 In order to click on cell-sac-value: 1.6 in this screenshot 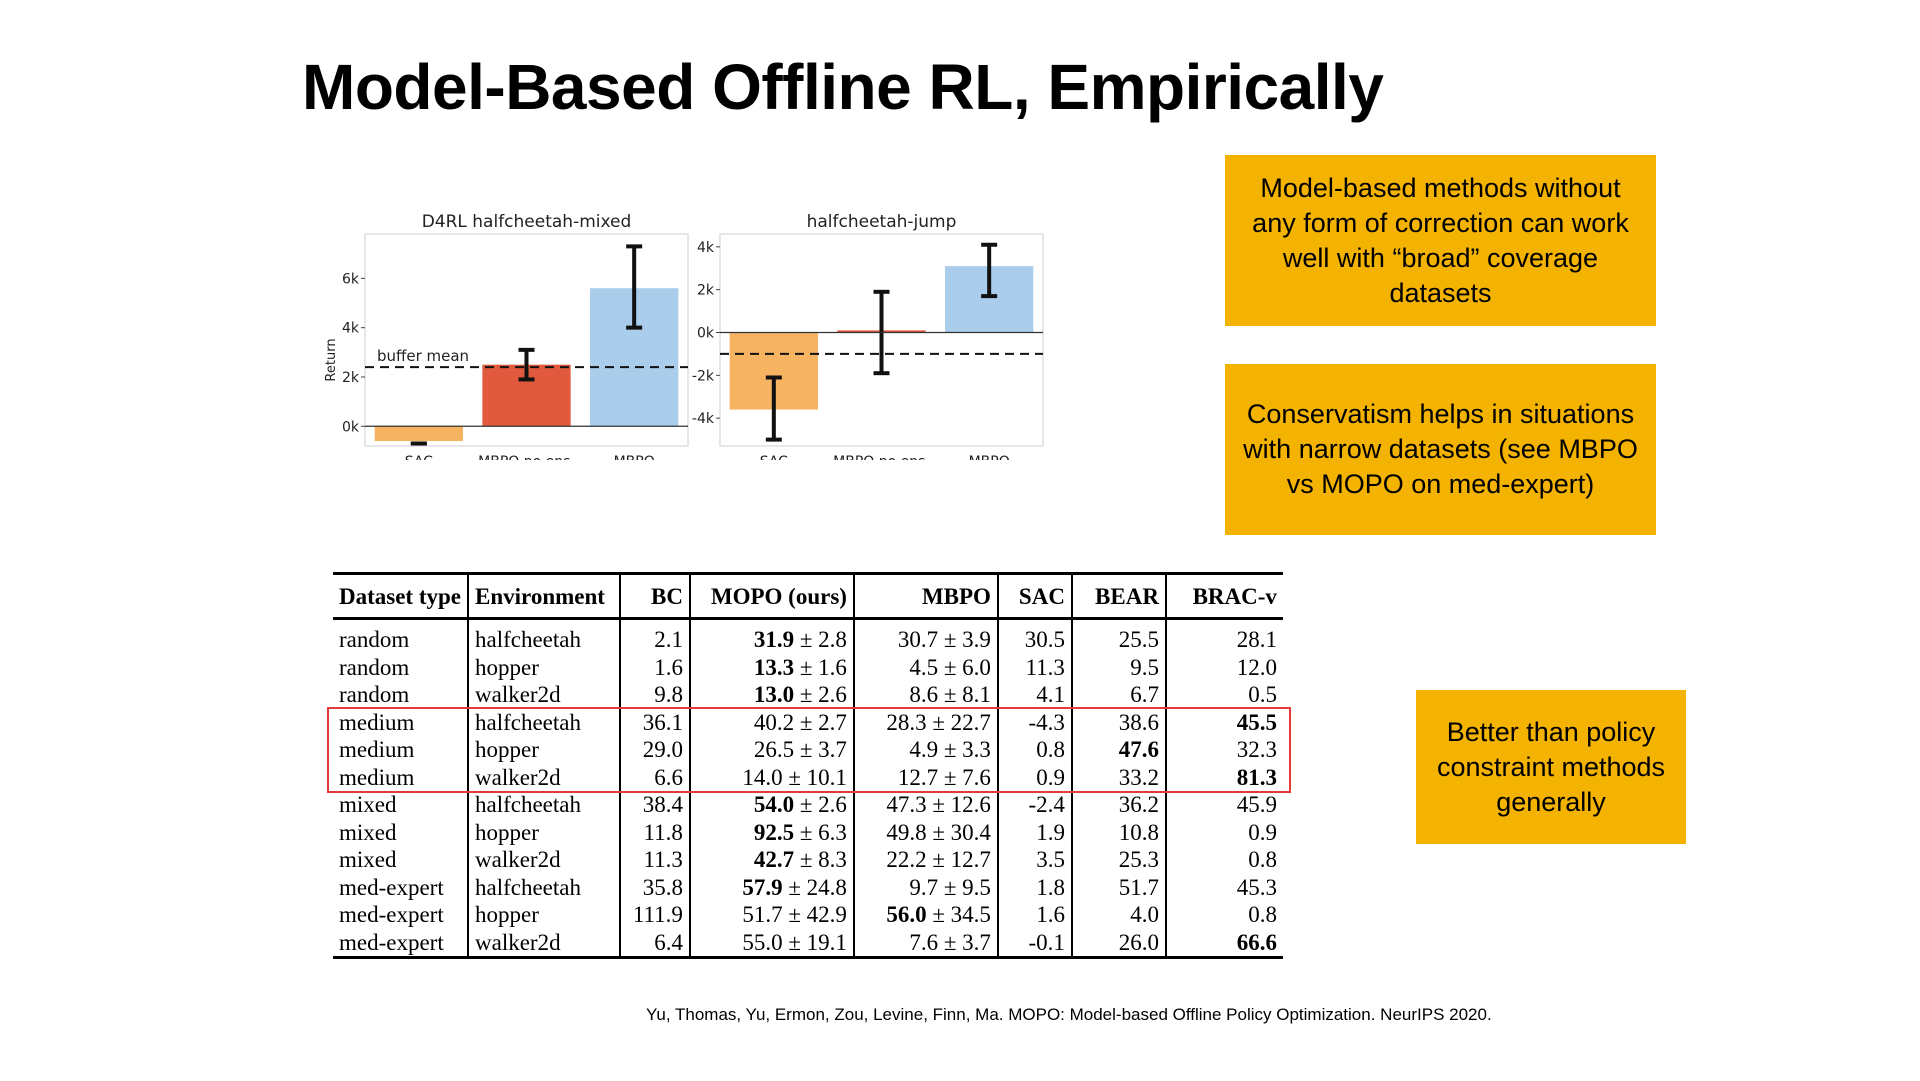, I will do `click(1050, 915)`.